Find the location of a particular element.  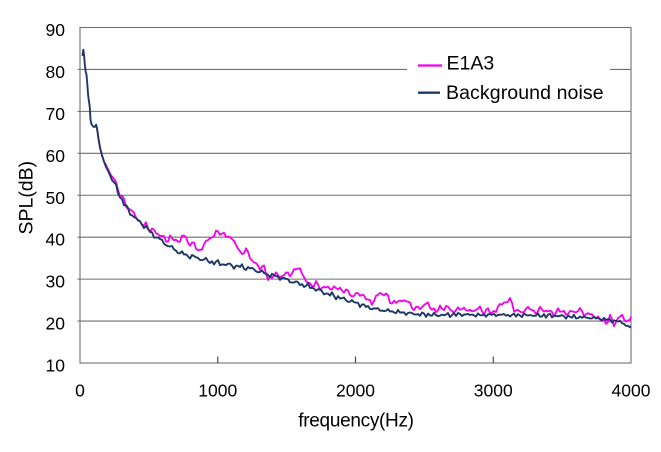

svg-text: SPL(dB) is located at coordinates (27, 198).